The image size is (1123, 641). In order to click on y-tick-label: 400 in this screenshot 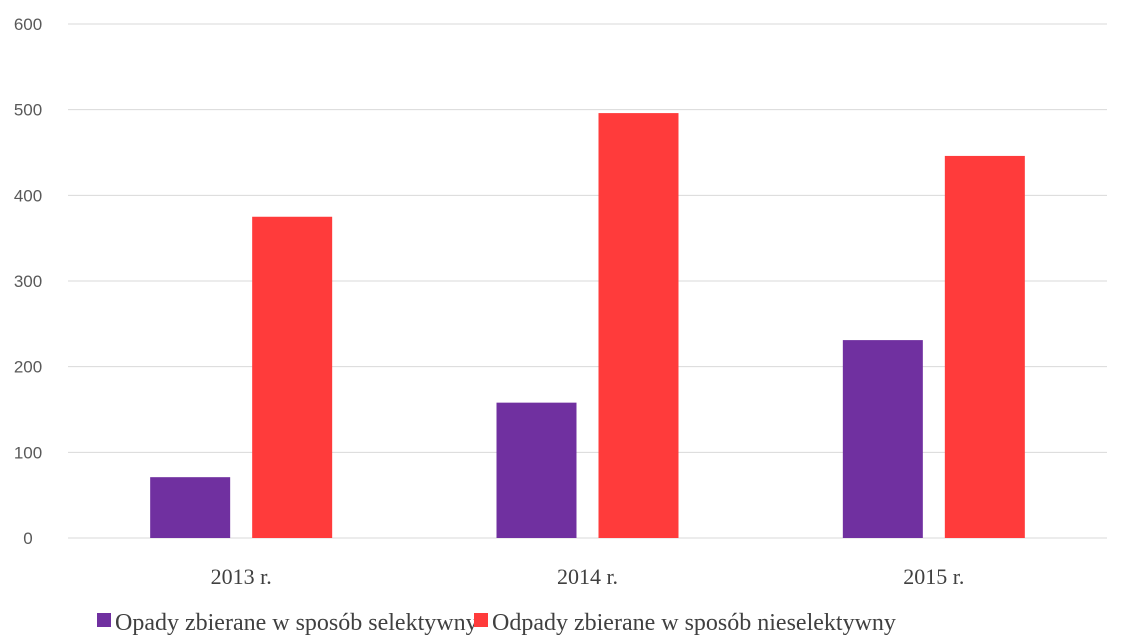, I will do `click(28, 195)`.